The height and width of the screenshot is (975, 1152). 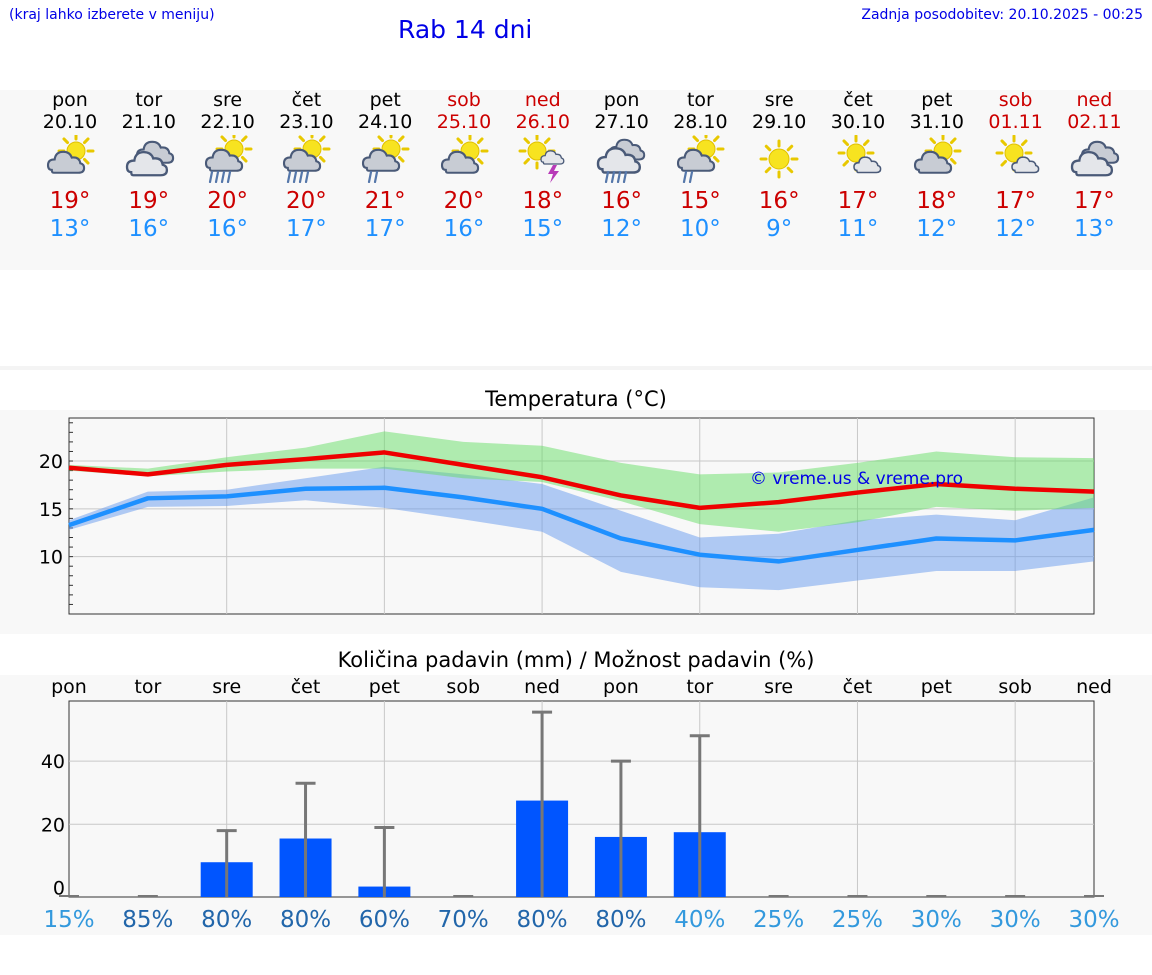 What do you see at coordinates (1015, 122) in the screenshot?
I see `day-date: 01.11` at bounding box center [1015, 122].